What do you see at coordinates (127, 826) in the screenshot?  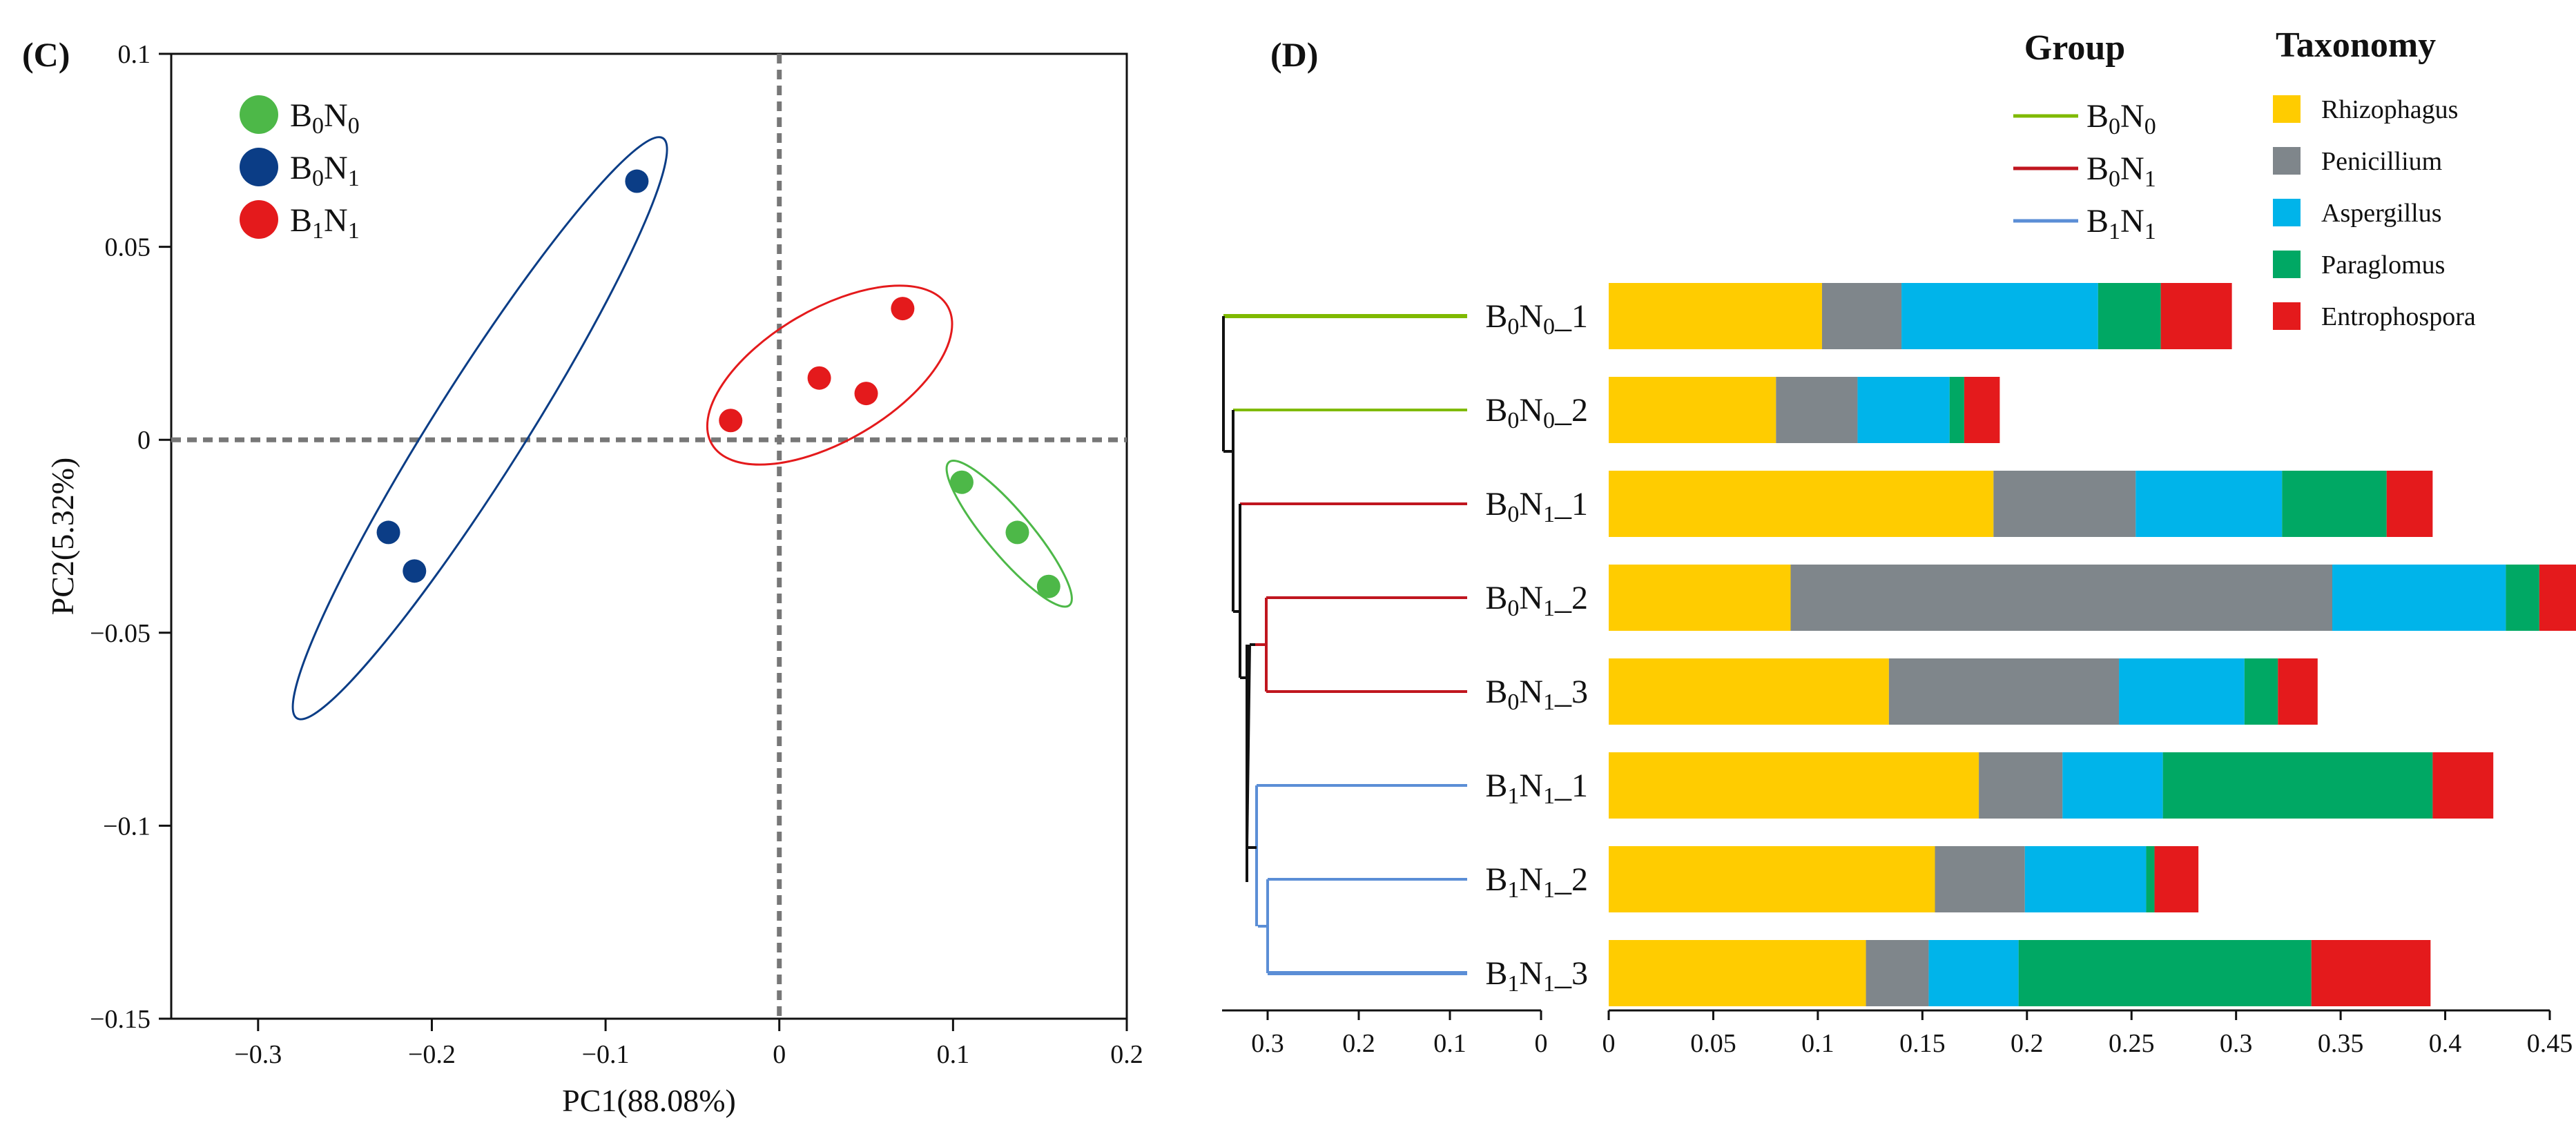 I see `y-tick-label: −0.1` at bounding box center [127, 826].